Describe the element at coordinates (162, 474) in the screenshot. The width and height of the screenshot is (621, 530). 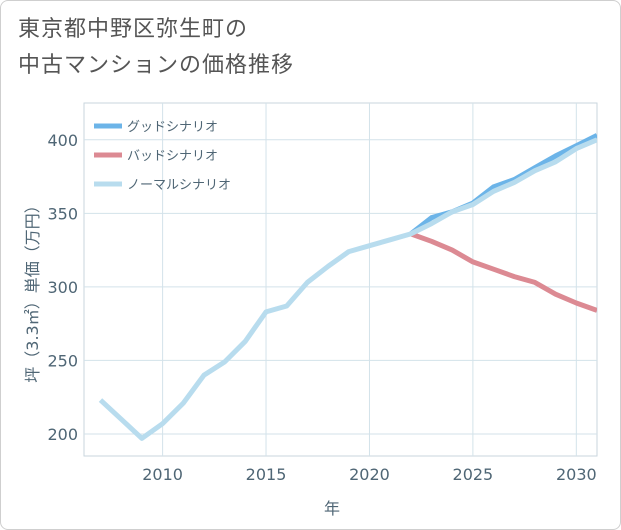
I see `x-tick-label: 2010` at that location.